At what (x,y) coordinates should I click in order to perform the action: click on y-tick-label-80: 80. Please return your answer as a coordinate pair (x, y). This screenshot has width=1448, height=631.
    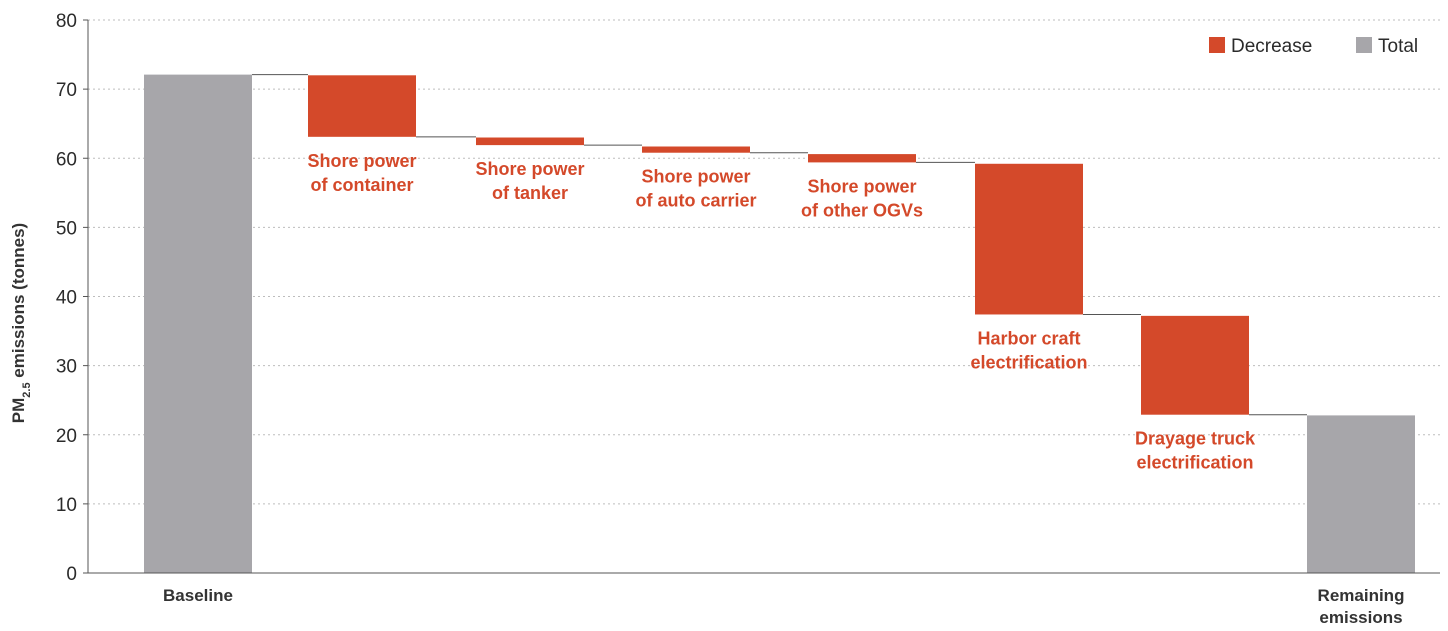
    Looking at the image, I should click on (66, 21).